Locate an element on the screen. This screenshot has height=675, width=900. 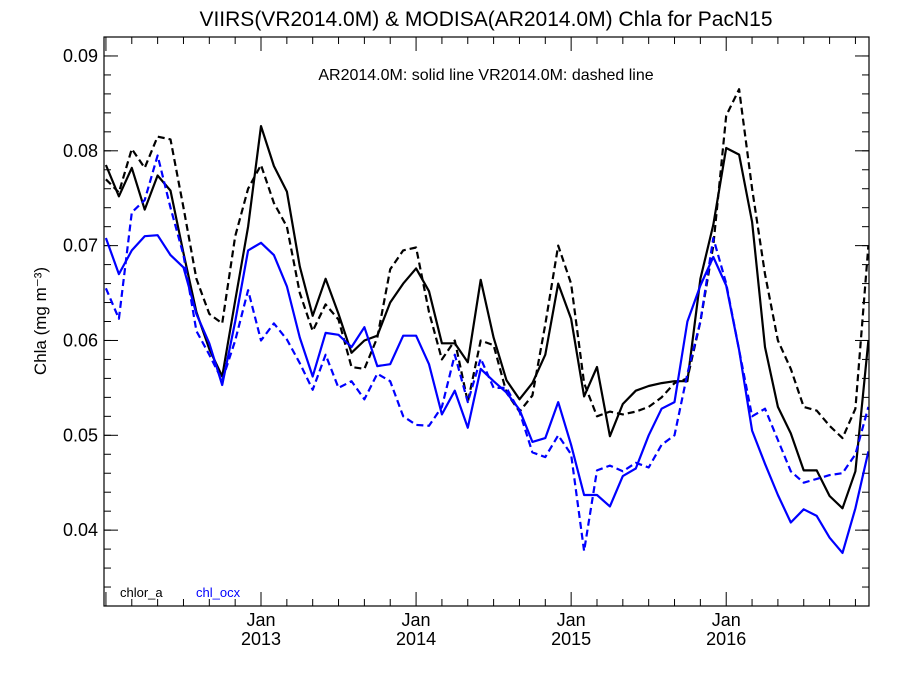
x-tick-year: 2013 is located at coordinates (261, 639).